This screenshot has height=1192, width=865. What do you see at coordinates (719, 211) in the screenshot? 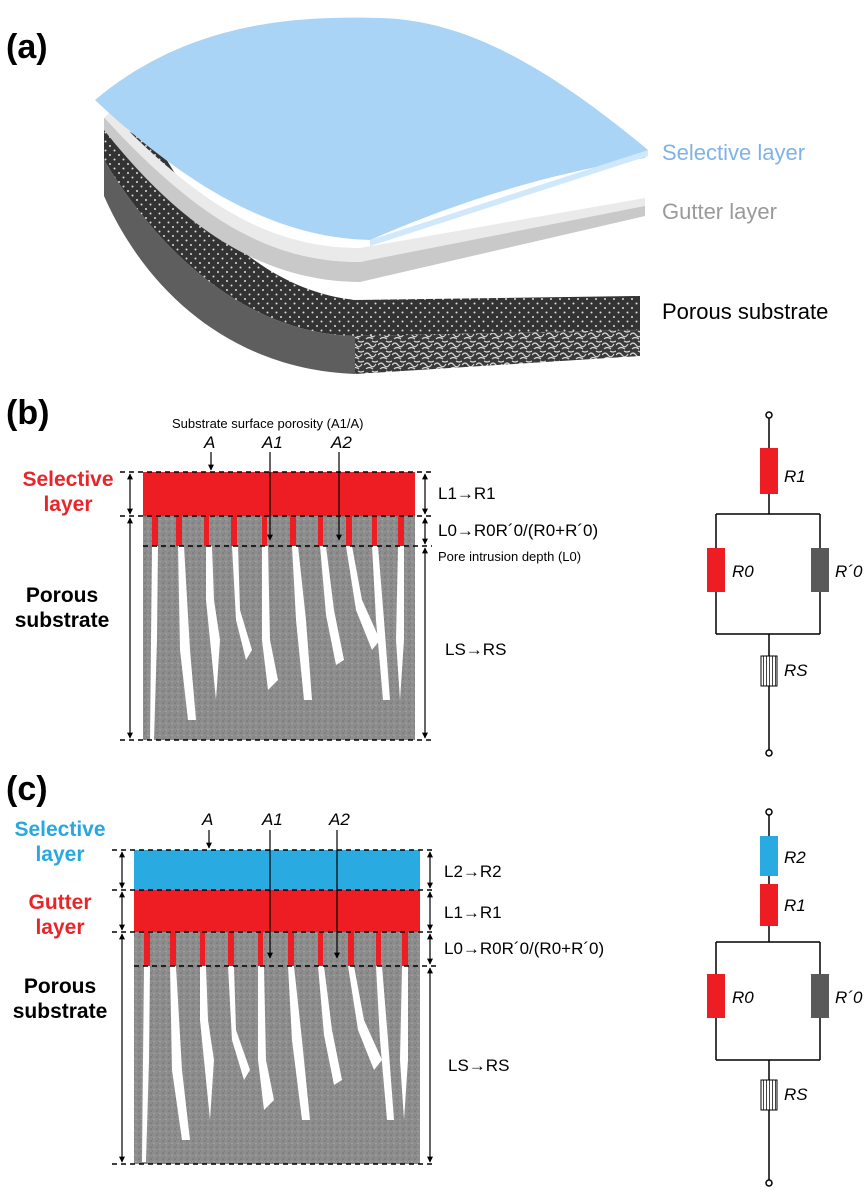
I see `gutter-layer-label: Gutter layer` at bounding box center [719, 211].